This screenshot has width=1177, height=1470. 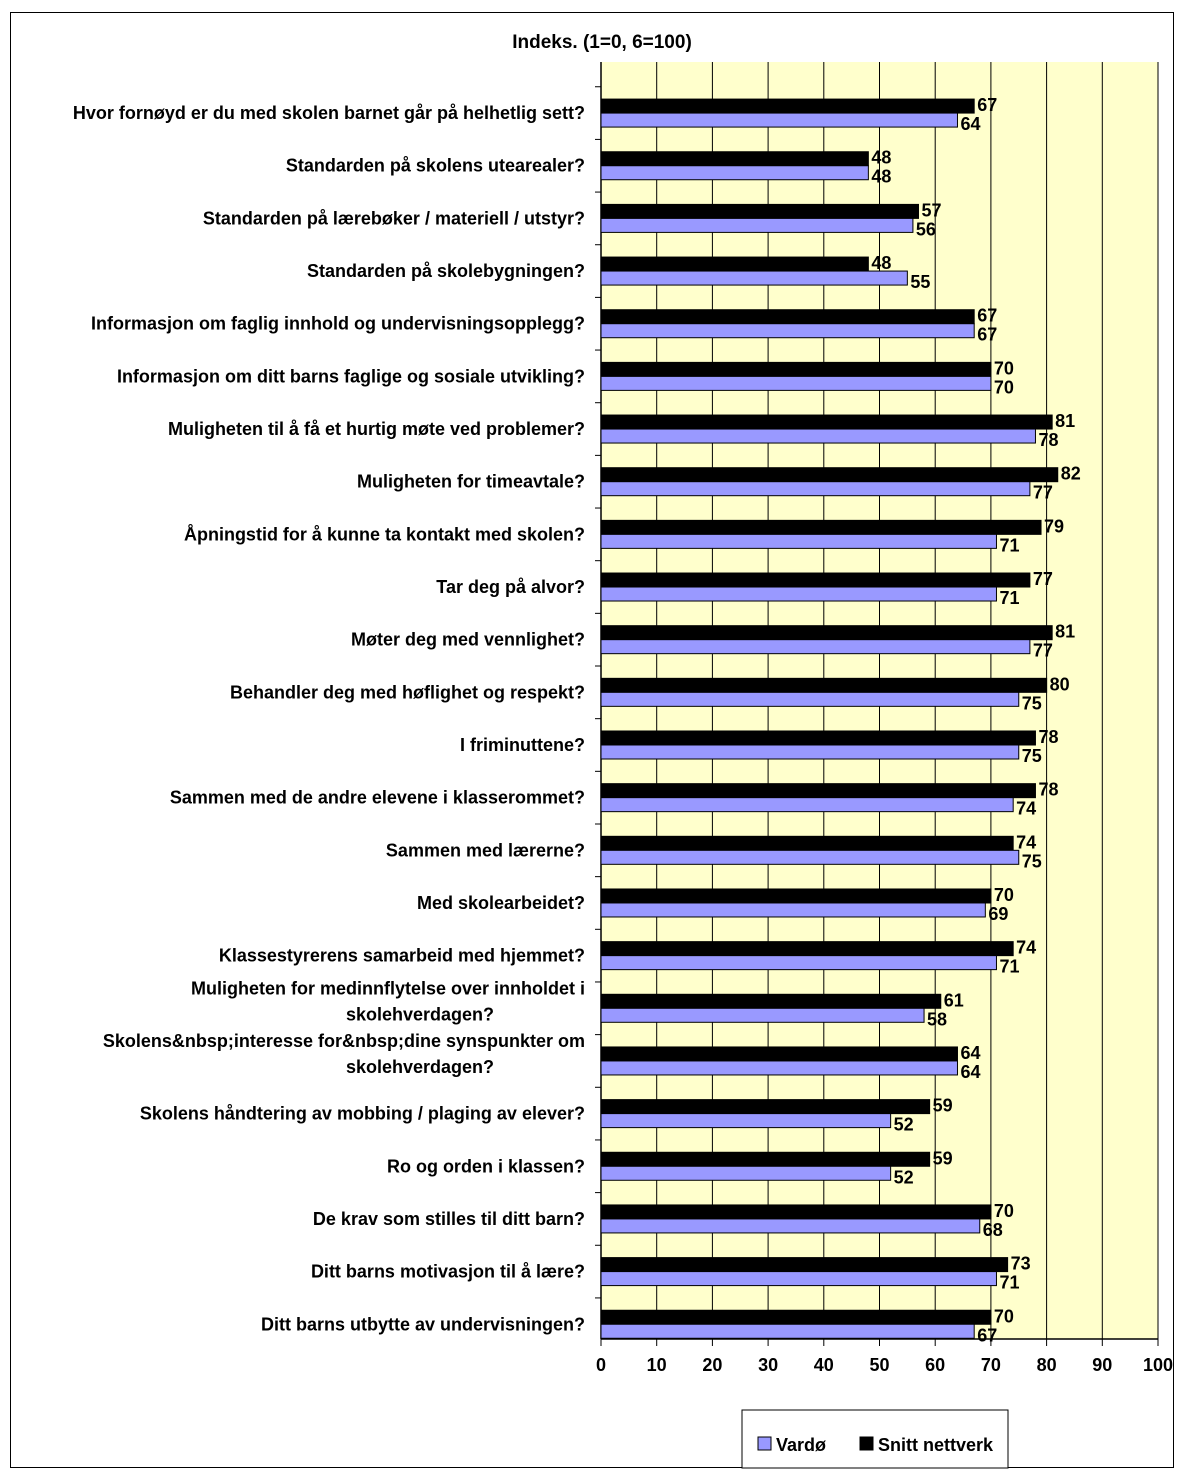 What do you see at coordinates (1102, 1365) in the screenshot?
I see `x-tick-label: 90` at bounding box center [1102, 1365].